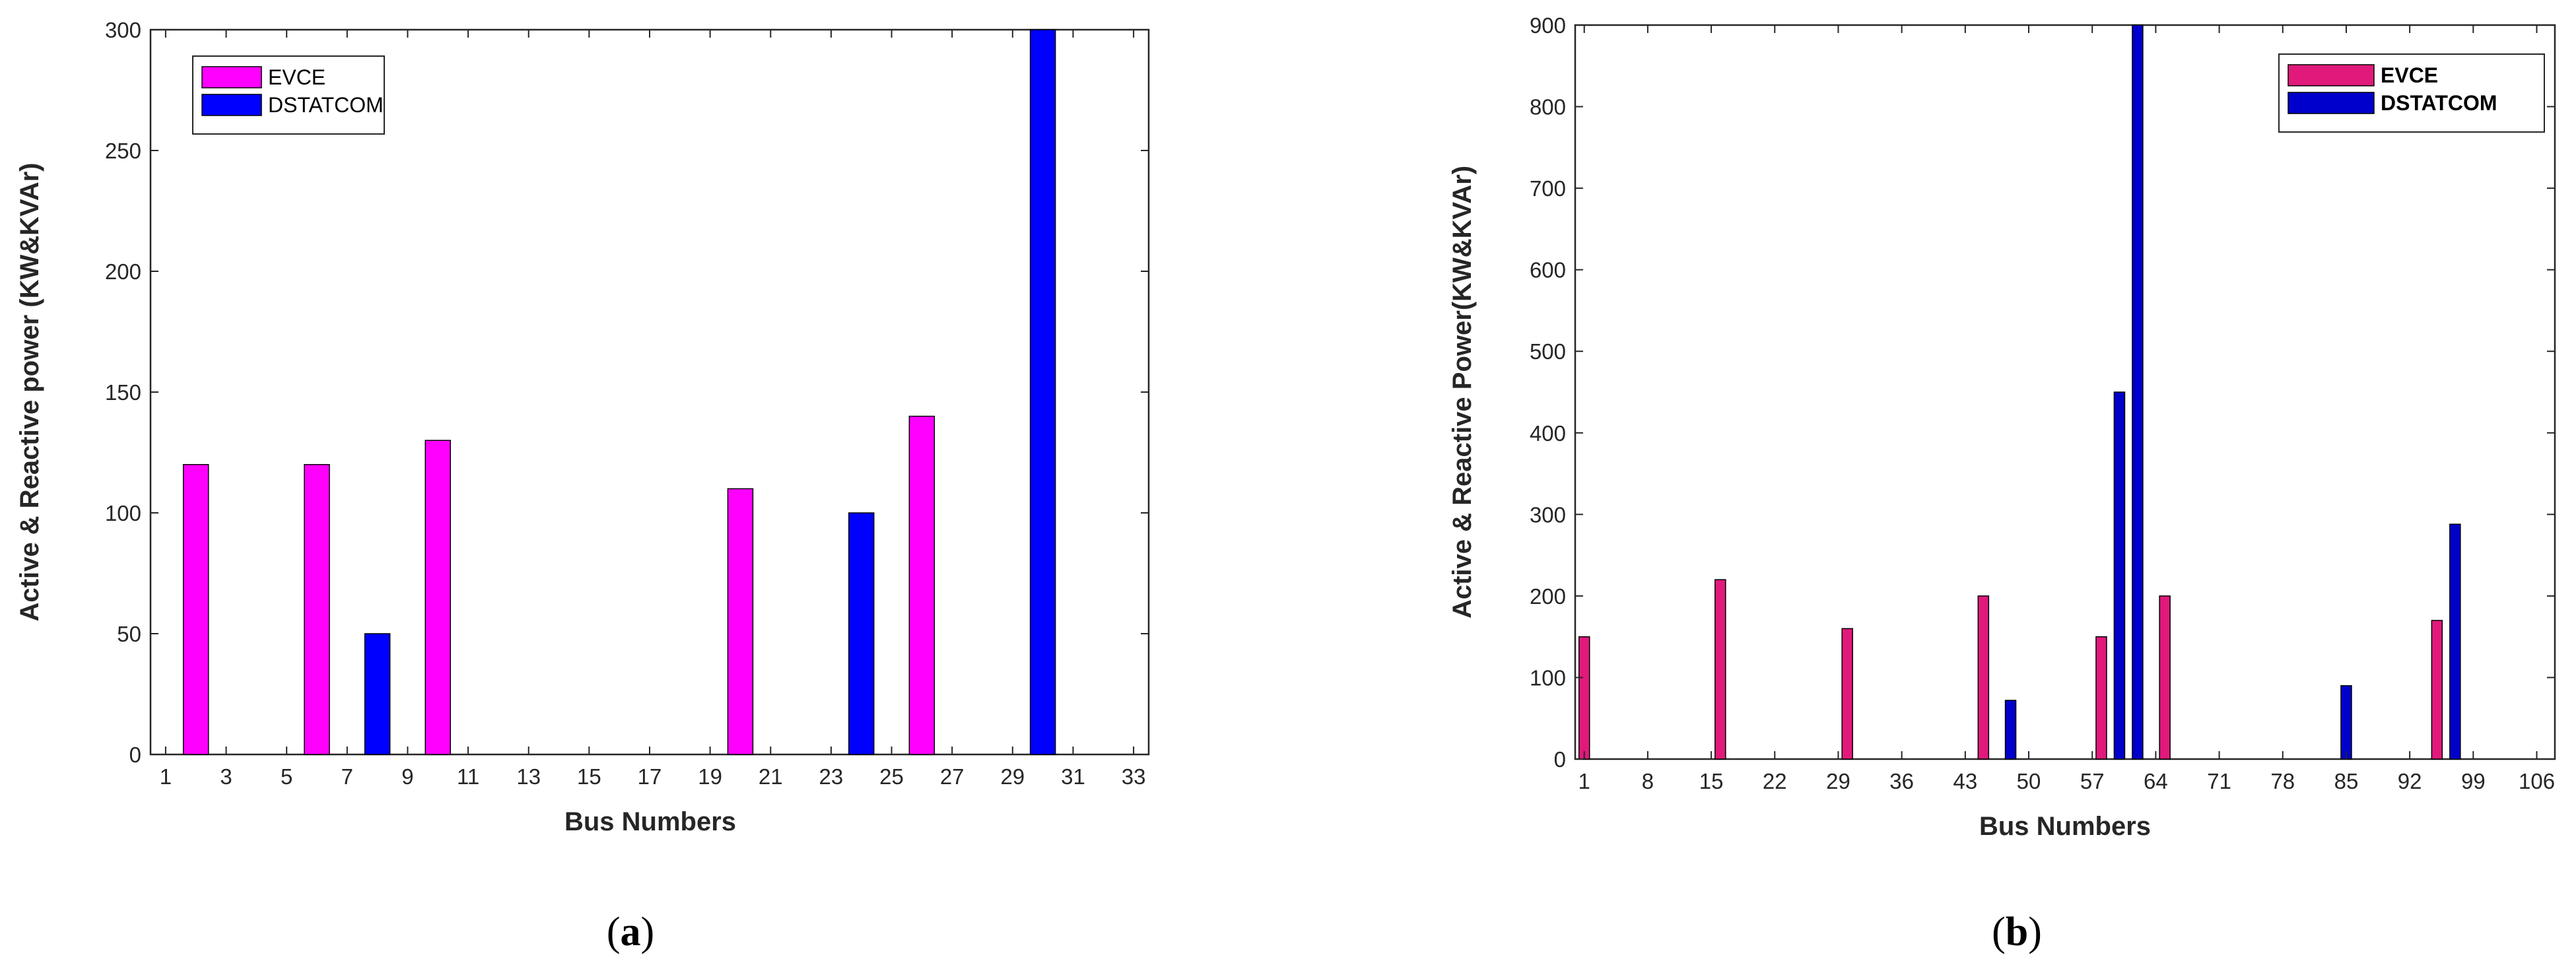  What do you see at coordinates (650, 821) in the screenshot?
I see `x-axis-label-a: Bus Numbers` at bounding box center [650, 821].